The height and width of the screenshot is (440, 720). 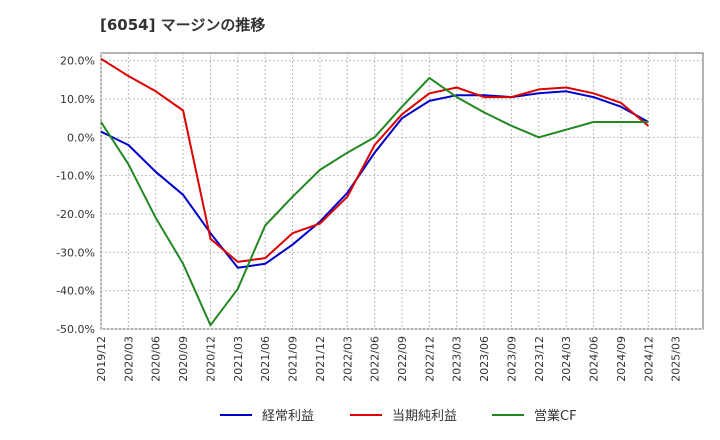 What do you see at coordinates (75, 329) in the screenshot?
I see `y-tick-label: -50.0%` at bounding box center [75, 329].